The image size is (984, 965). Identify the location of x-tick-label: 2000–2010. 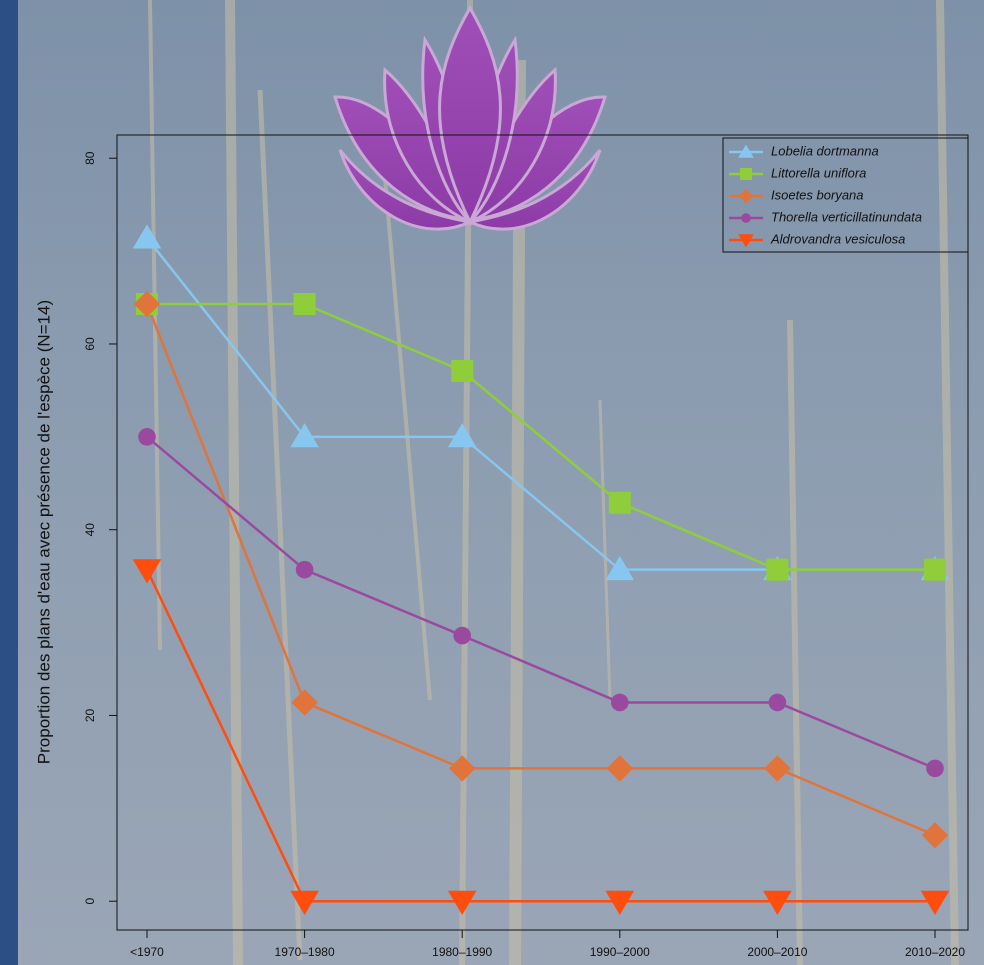
(777, 952).